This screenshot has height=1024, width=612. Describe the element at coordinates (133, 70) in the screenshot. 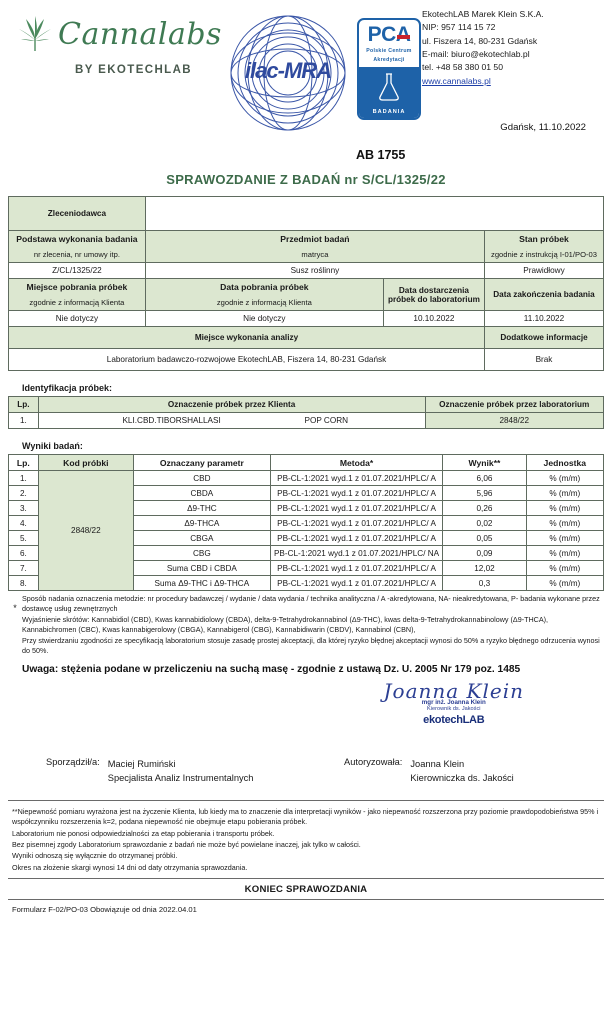

I see `brand-byline: BY EKOTECHLAB` at that location.